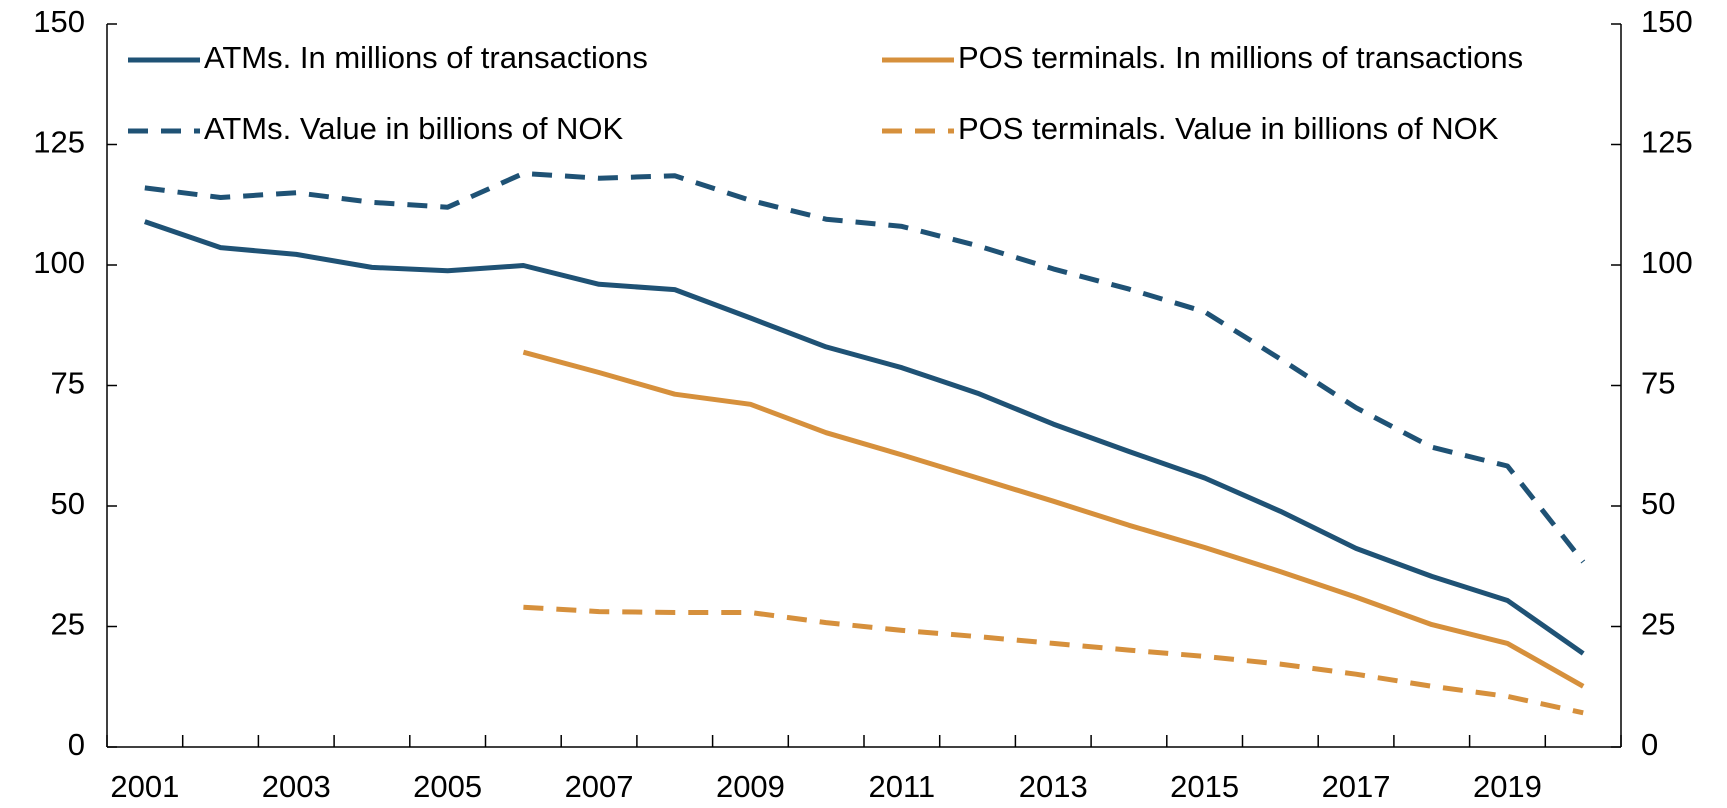  I want to click on y2-tick-label: 75, so click(1658, 383).